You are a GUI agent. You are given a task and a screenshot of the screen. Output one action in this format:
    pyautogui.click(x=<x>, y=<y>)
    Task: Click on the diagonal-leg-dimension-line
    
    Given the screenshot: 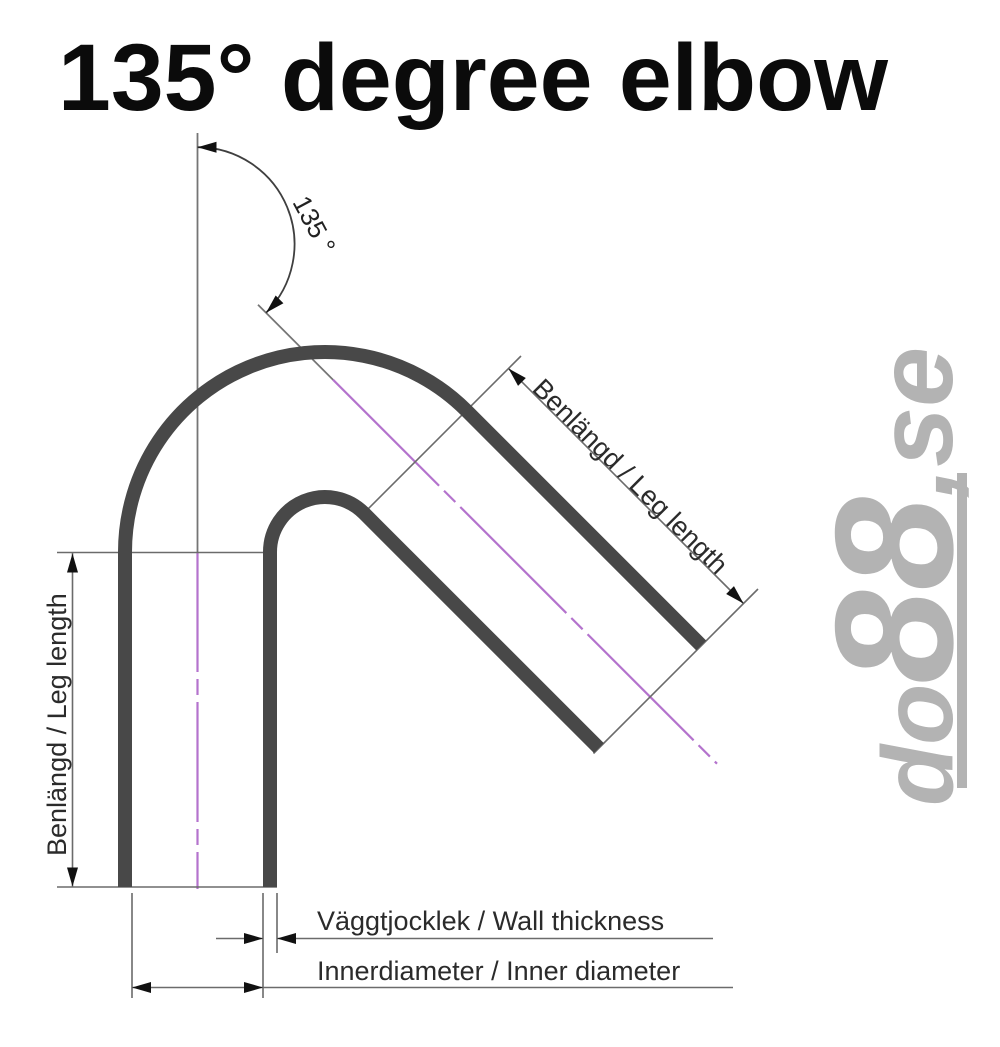 What is the action you would take?
    pyautogui.click(x=626, y=486)
    